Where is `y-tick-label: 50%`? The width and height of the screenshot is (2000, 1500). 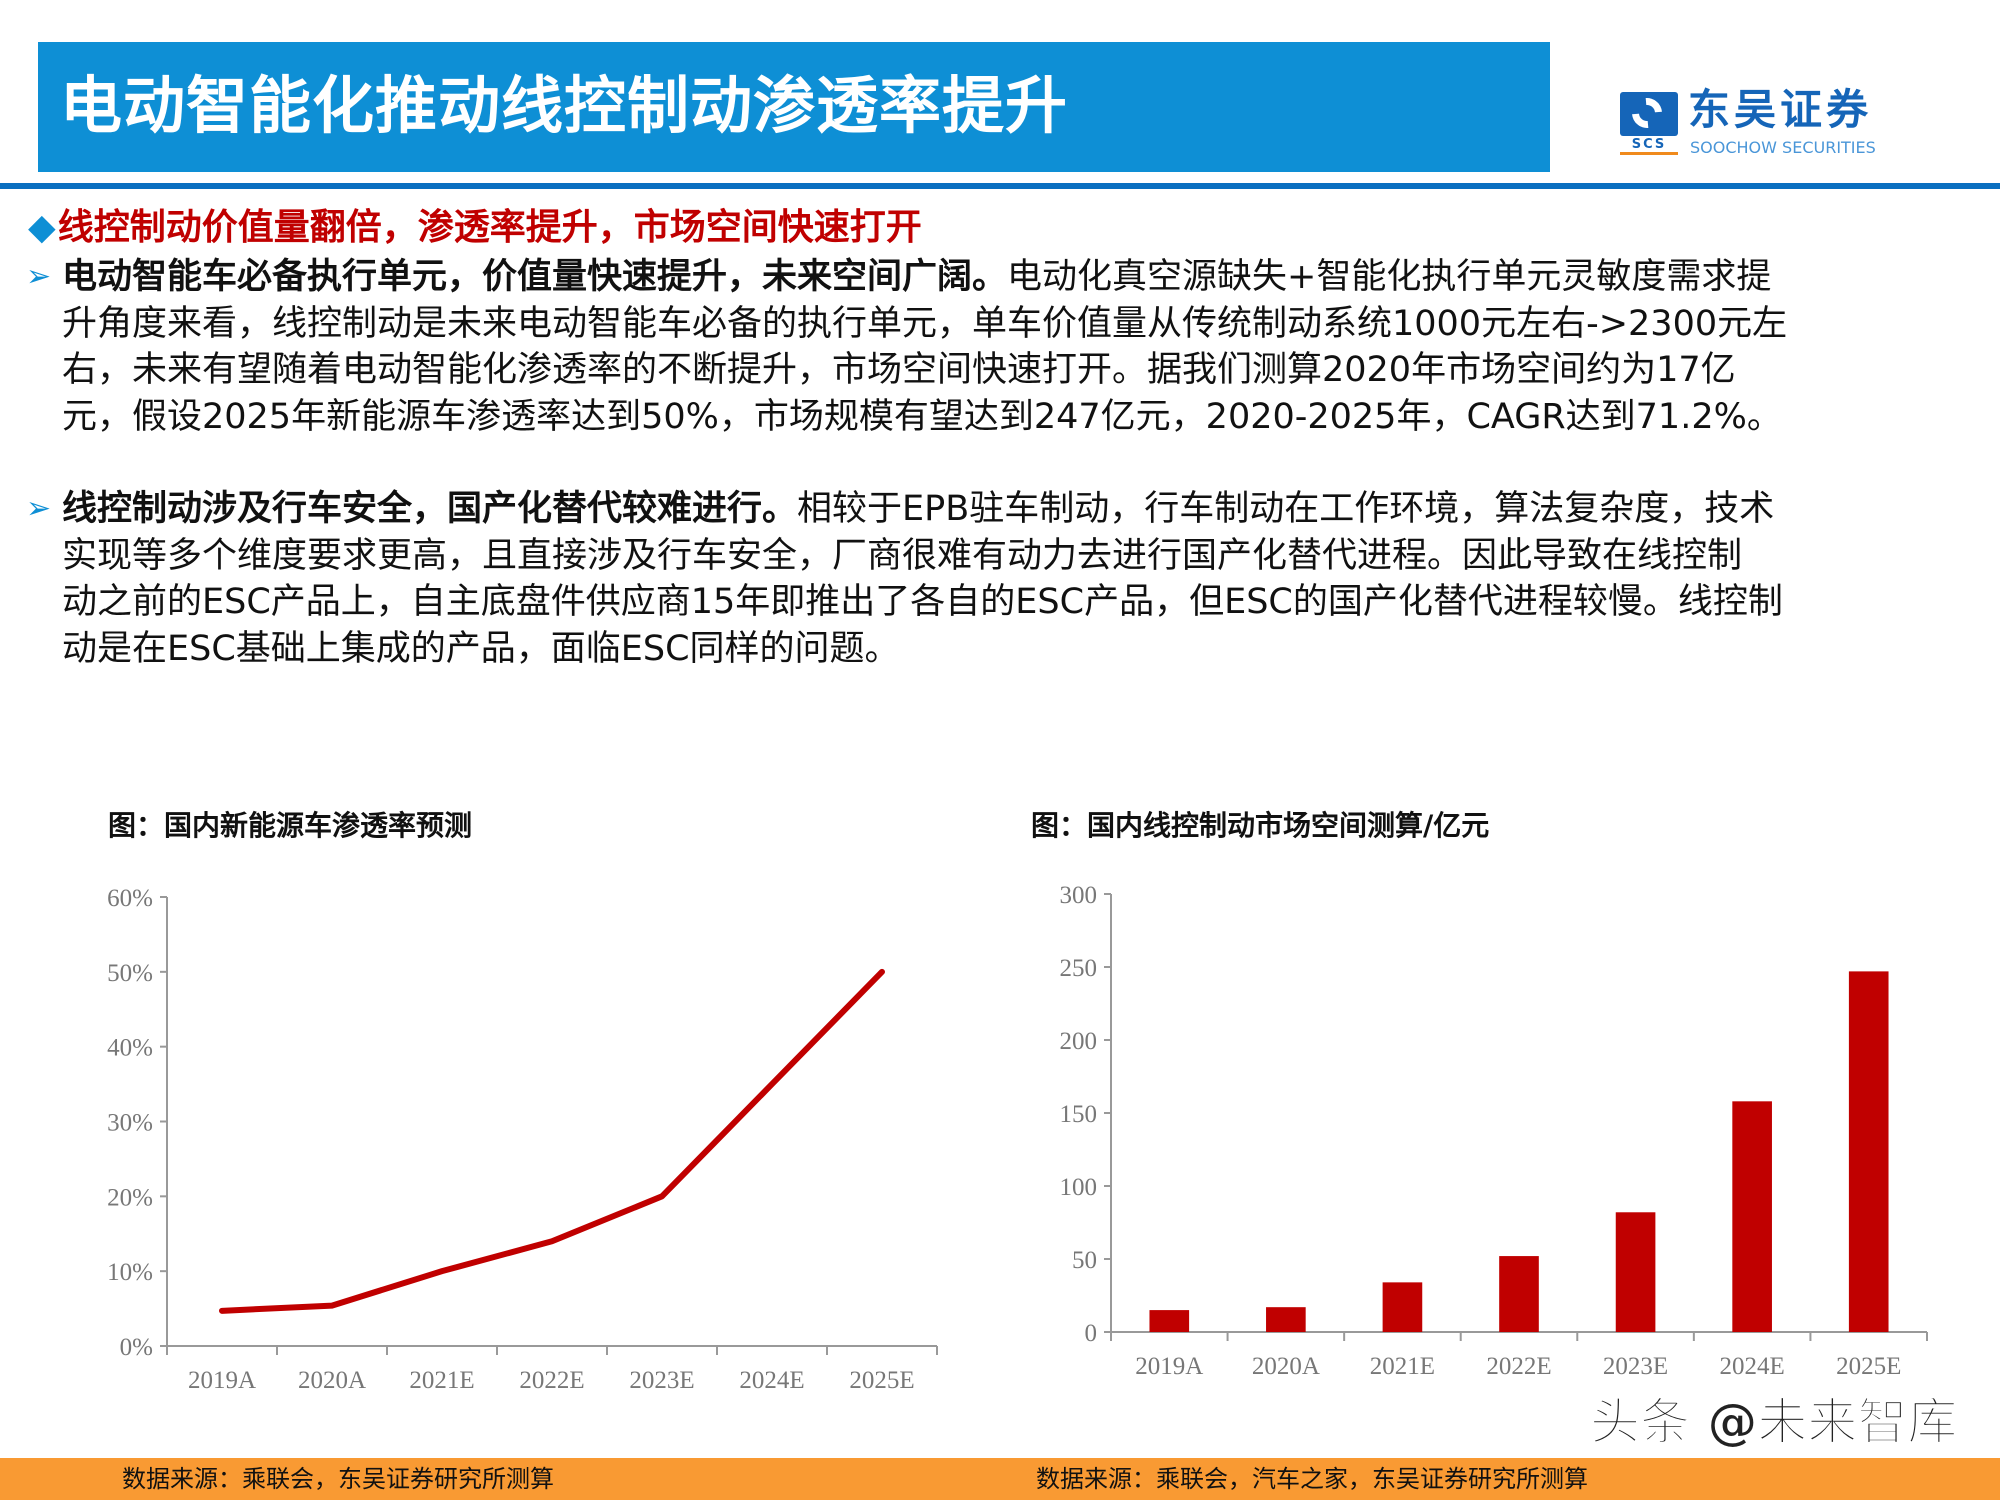 y-tick-label: 50% is located at coordinates (130, 973).